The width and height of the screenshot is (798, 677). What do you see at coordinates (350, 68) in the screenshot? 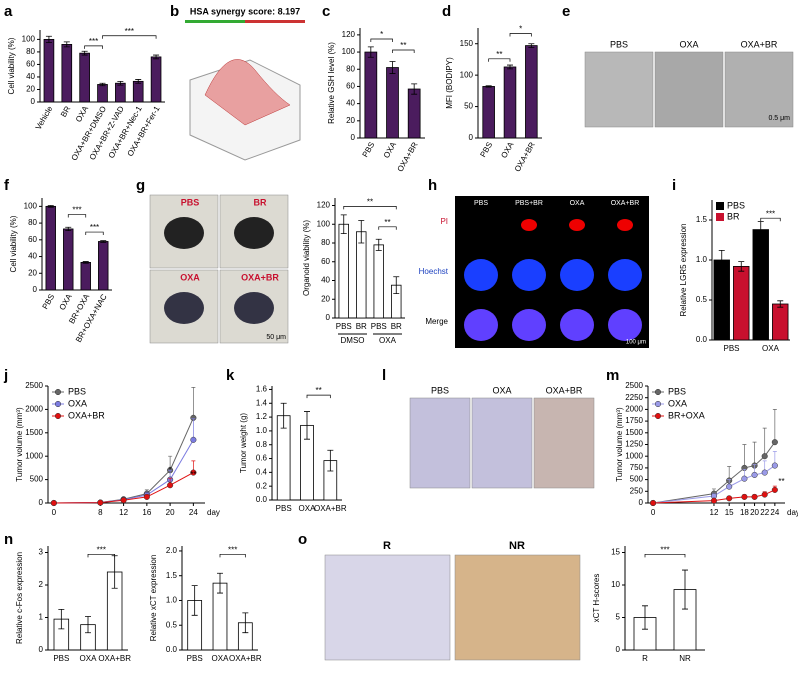
I see `y-tick-label: 80` at bounding box center [350, 68].